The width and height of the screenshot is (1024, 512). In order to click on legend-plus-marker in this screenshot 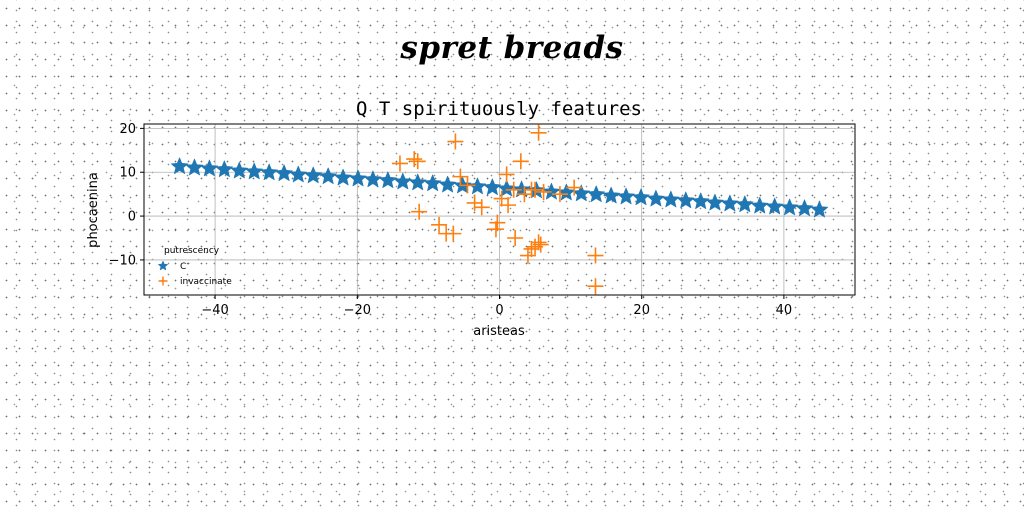, I will do `click(163, 281)`.